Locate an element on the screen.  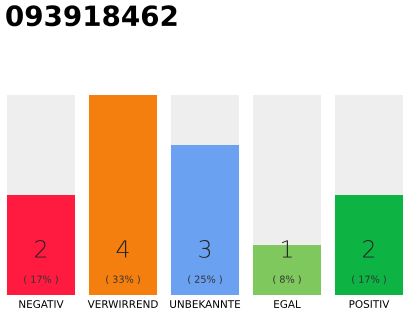
chart-title: 093918462 is located at coordinates (91, 15).